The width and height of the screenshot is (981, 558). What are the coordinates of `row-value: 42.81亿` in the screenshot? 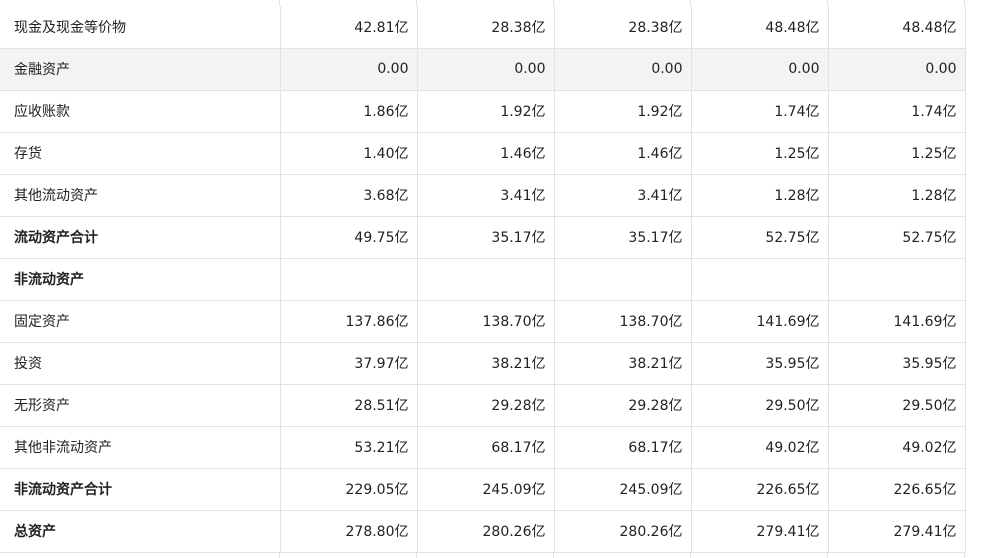 It's located at (348, 27).